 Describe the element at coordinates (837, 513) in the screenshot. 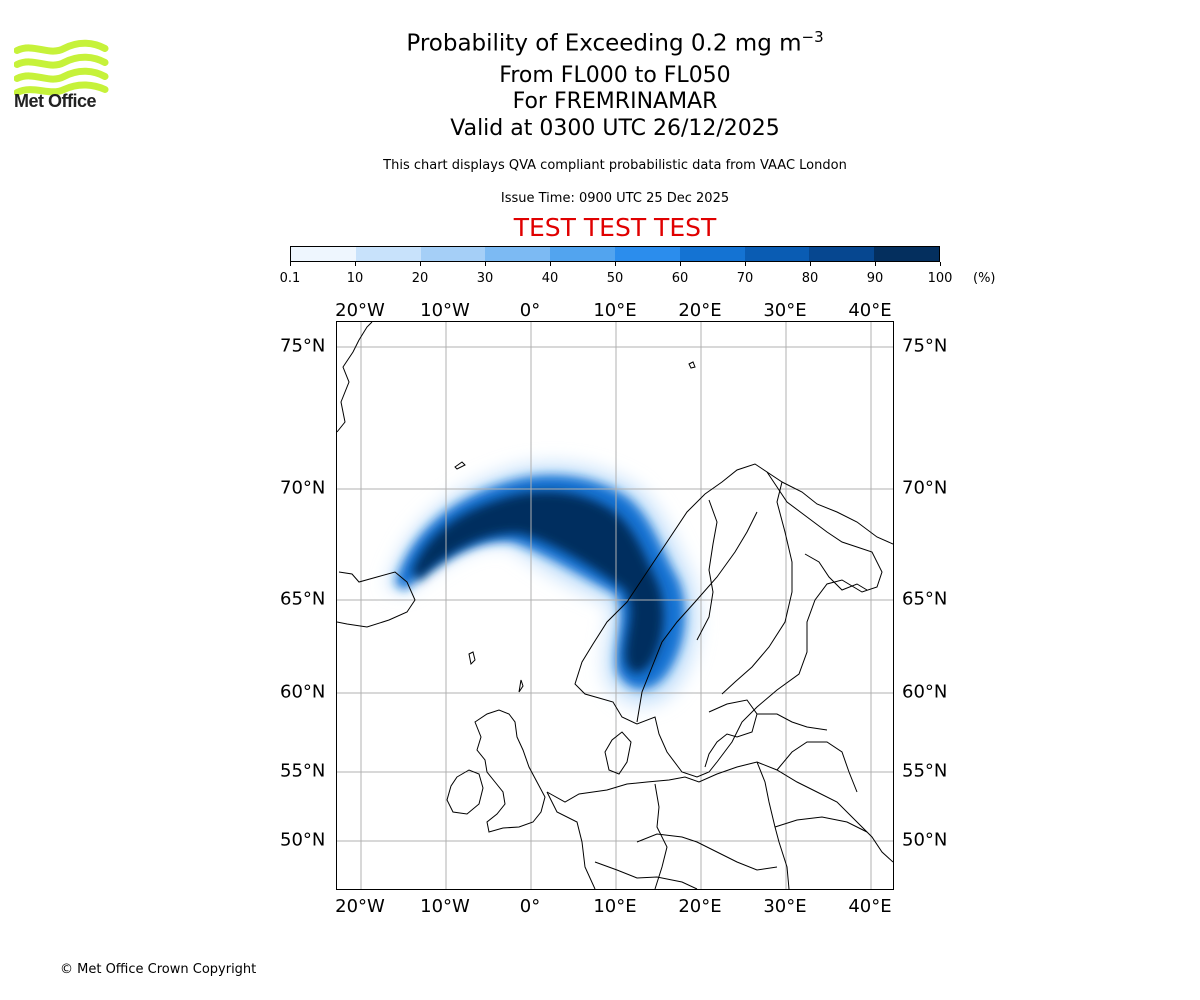

I see `kola-coast` at that location.